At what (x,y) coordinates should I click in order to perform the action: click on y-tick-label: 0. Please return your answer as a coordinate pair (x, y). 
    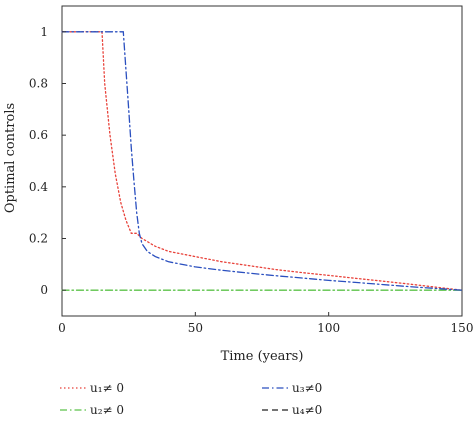
    Looking at the image, I should click on (44, 290).